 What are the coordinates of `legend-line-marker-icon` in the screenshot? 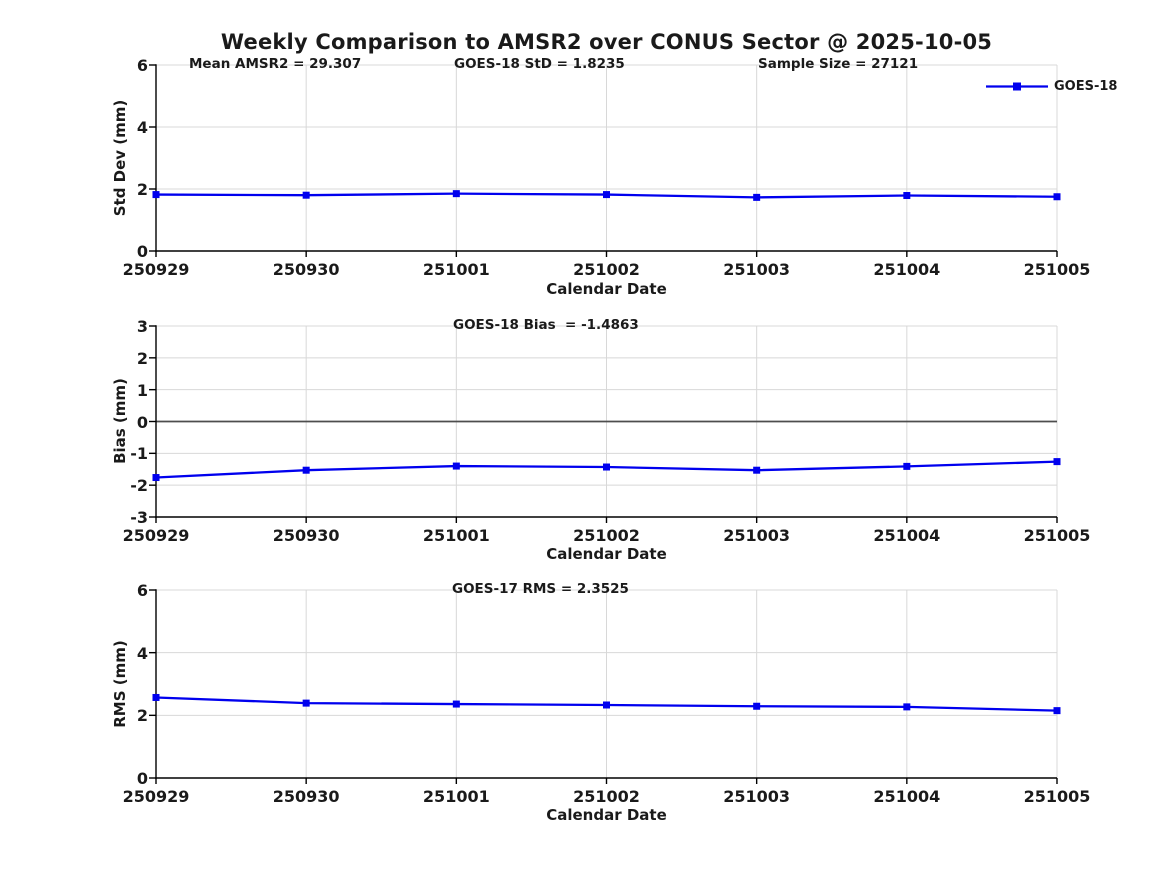 It's located at (1017, 86).